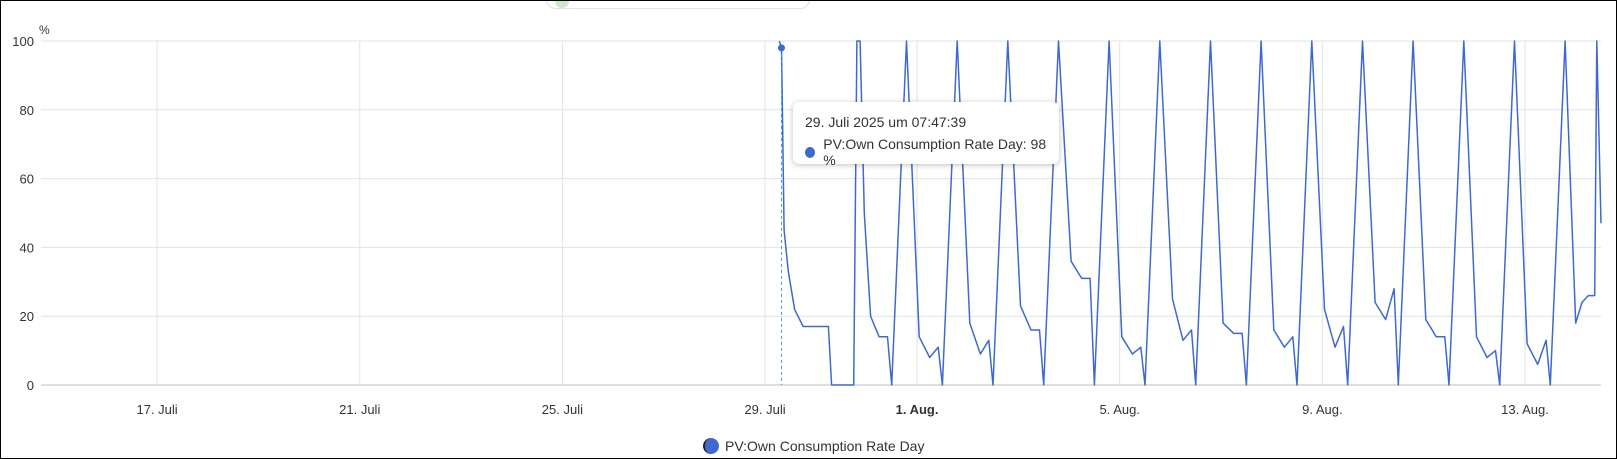  Describe the element at coordinates (825, 446) in the screenshot. I see `legend-label: PV:Own Consumption Rate Day` at that location.